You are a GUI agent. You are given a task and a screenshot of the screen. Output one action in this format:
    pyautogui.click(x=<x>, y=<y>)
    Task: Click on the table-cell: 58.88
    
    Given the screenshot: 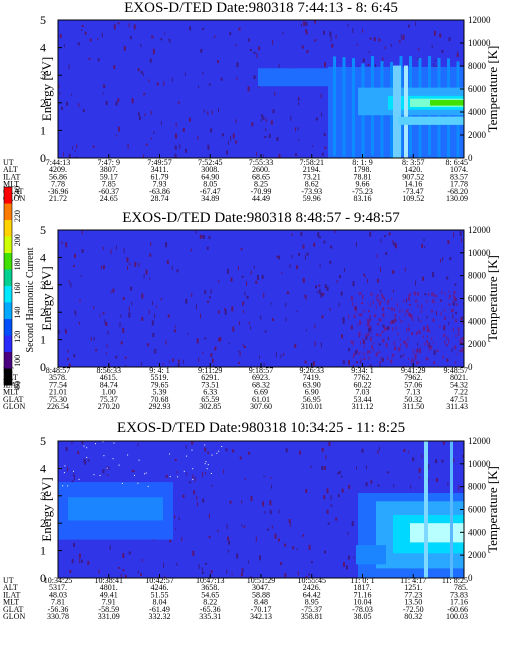 What is the action you would take?
    pyautogui.click(x=261, y=594)
    